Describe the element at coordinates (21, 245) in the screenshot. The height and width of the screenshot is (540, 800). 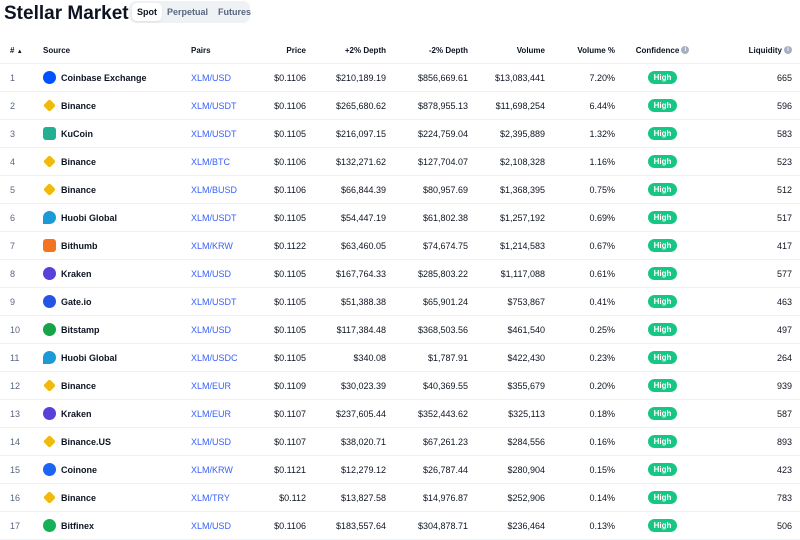
I see `rank-cell: 7` at that location.